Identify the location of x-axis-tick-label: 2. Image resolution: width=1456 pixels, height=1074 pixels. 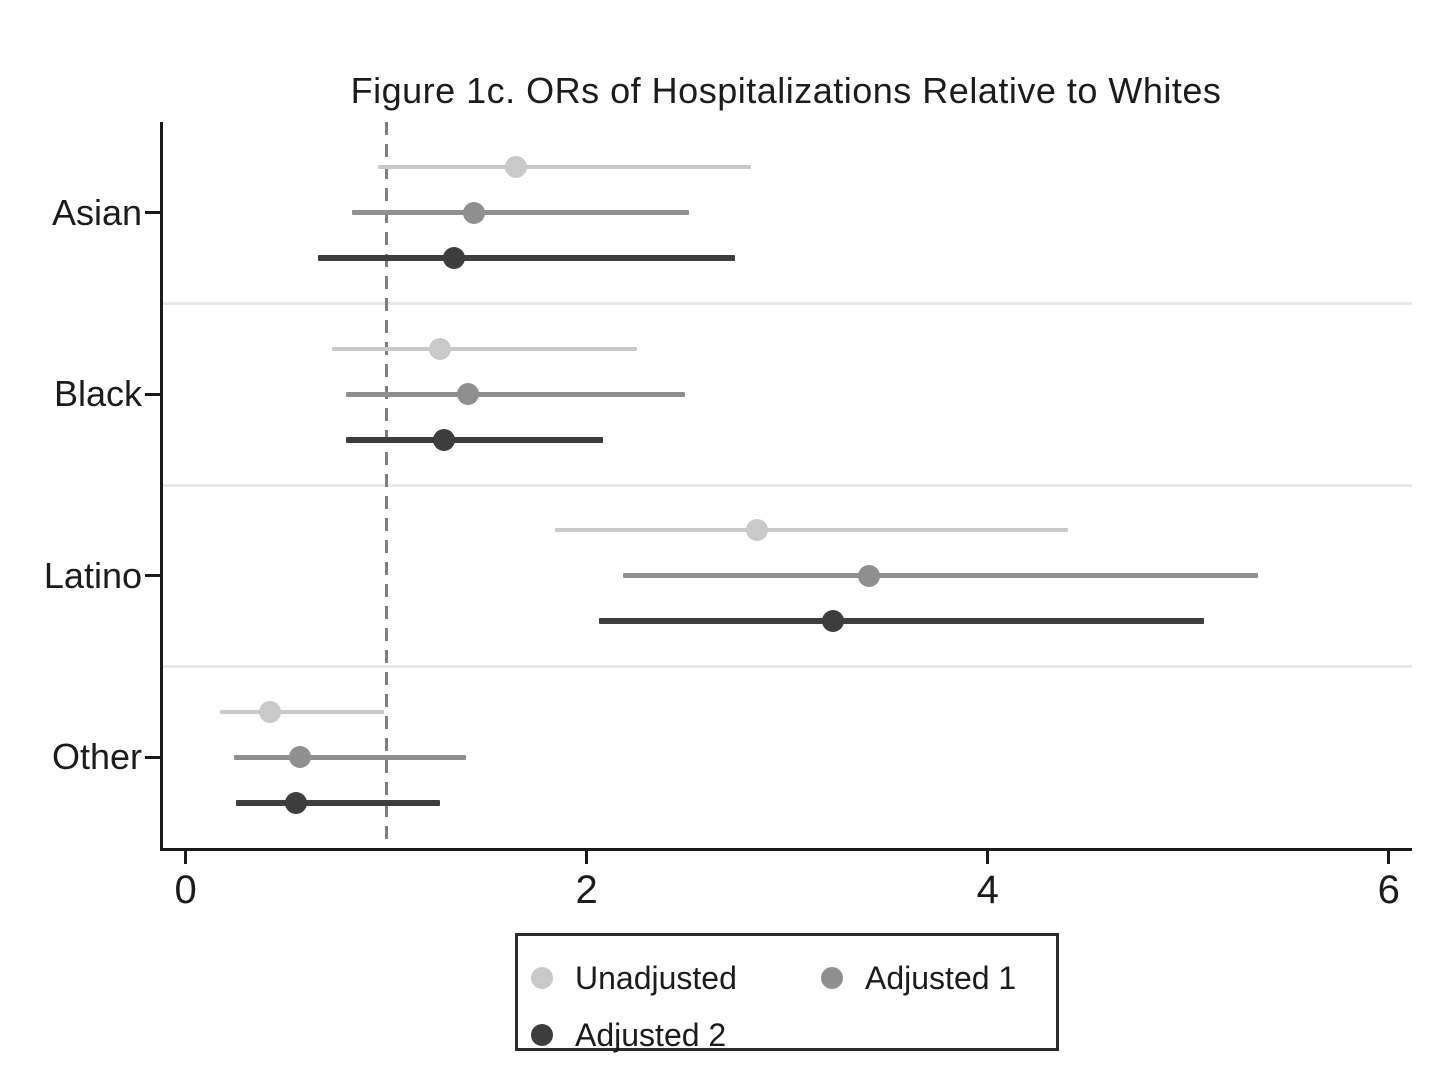
(586, 890).